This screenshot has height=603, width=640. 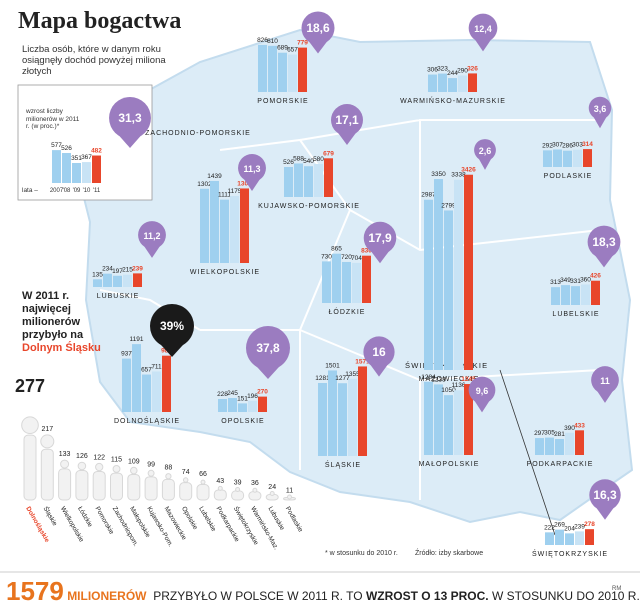 What do you see at coordinates (577, 145) in the screenshot?
I see `bar-value: 303` at bounding box center [577, 145].